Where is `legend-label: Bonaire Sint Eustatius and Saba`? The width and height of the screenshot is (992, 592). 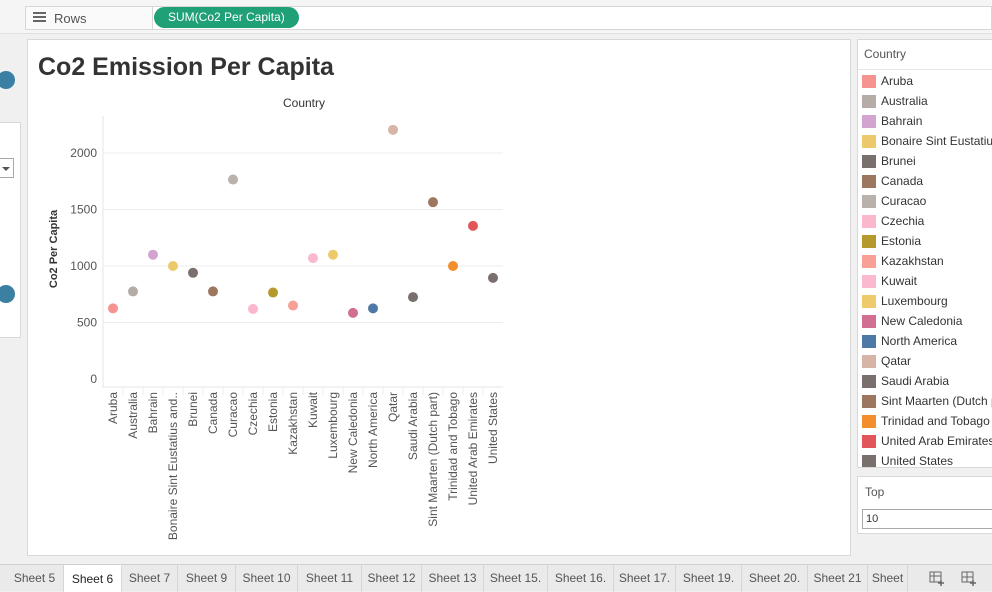
legend-label: Bonaire Sint Eustatius and Saba is located at coordinates (936, 141).